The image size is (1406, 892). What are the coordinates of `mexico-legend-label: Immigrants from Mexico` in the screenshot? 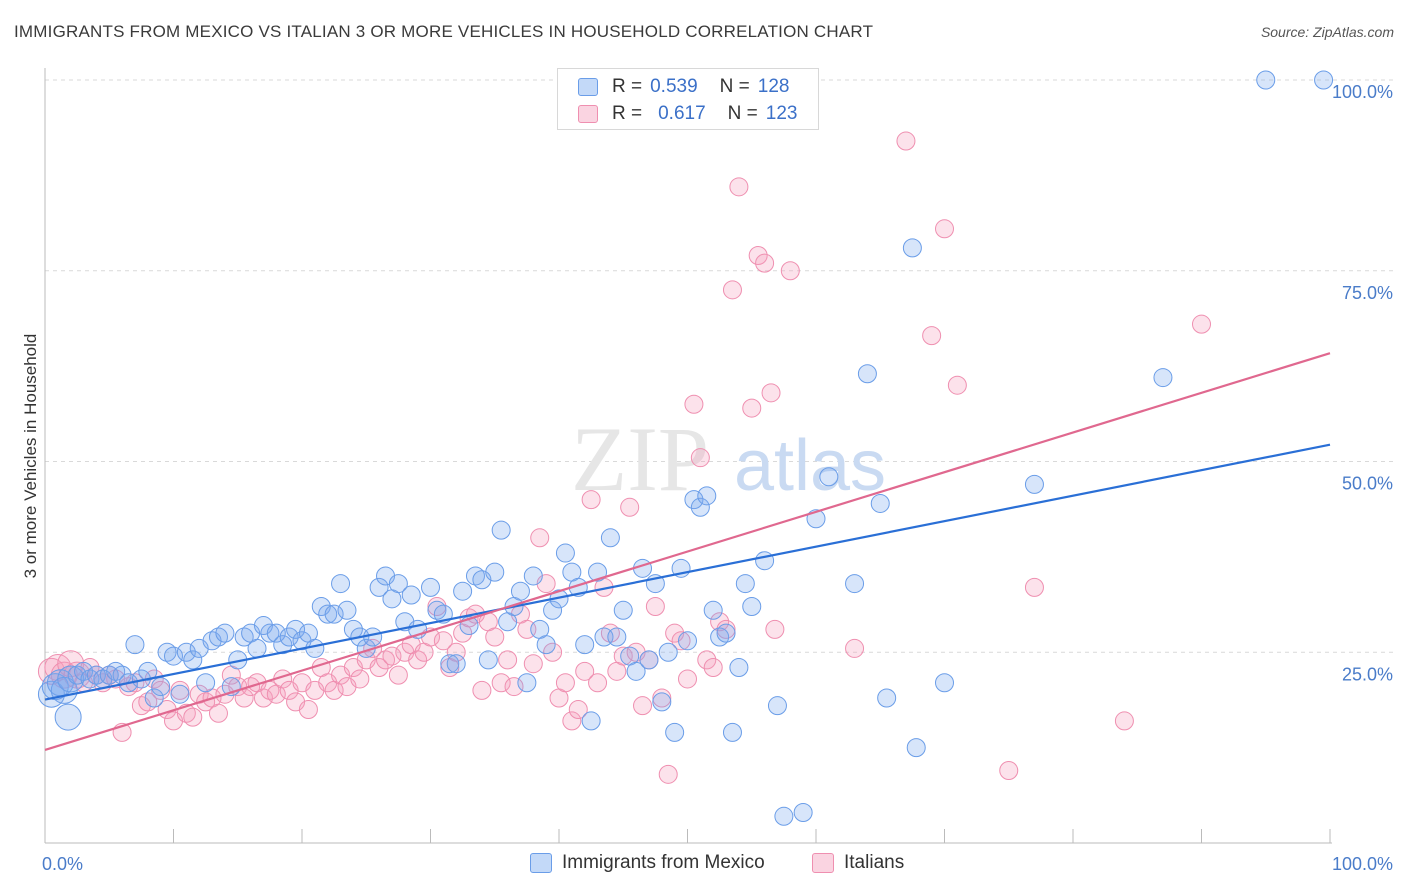 It's located at (663, 862).